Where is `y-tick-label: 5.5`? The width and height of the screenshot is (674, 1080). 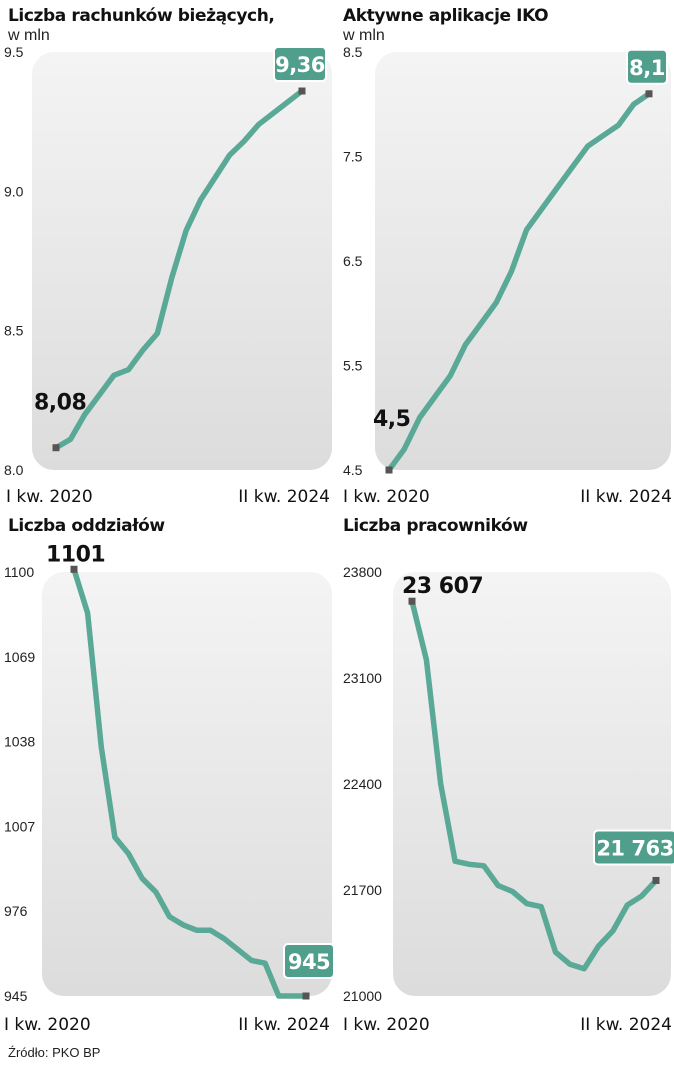 y-tick-label: 5.5 is located at coordinates (353, 366).